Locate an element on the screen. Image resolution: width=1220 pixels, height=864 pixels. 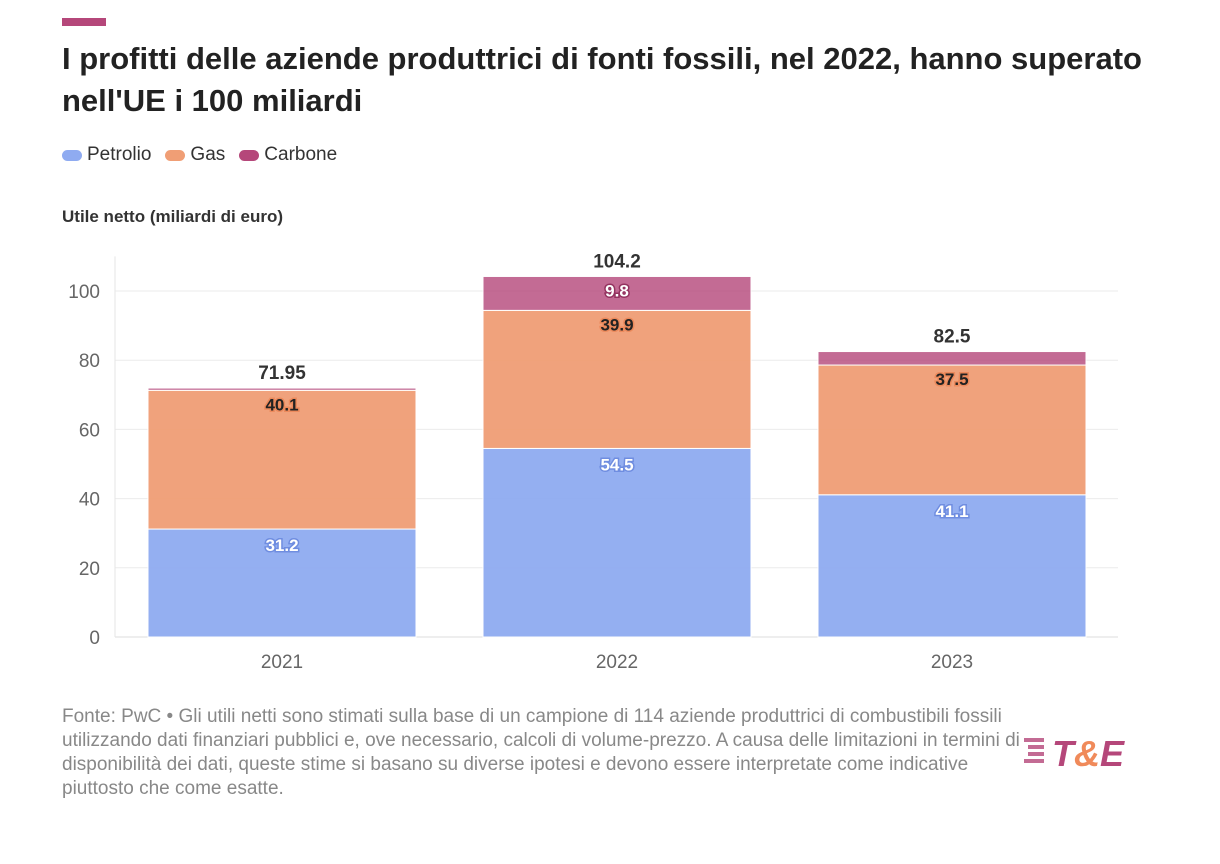
x-tick-label: 2023 is located at coordinates (952, 662).